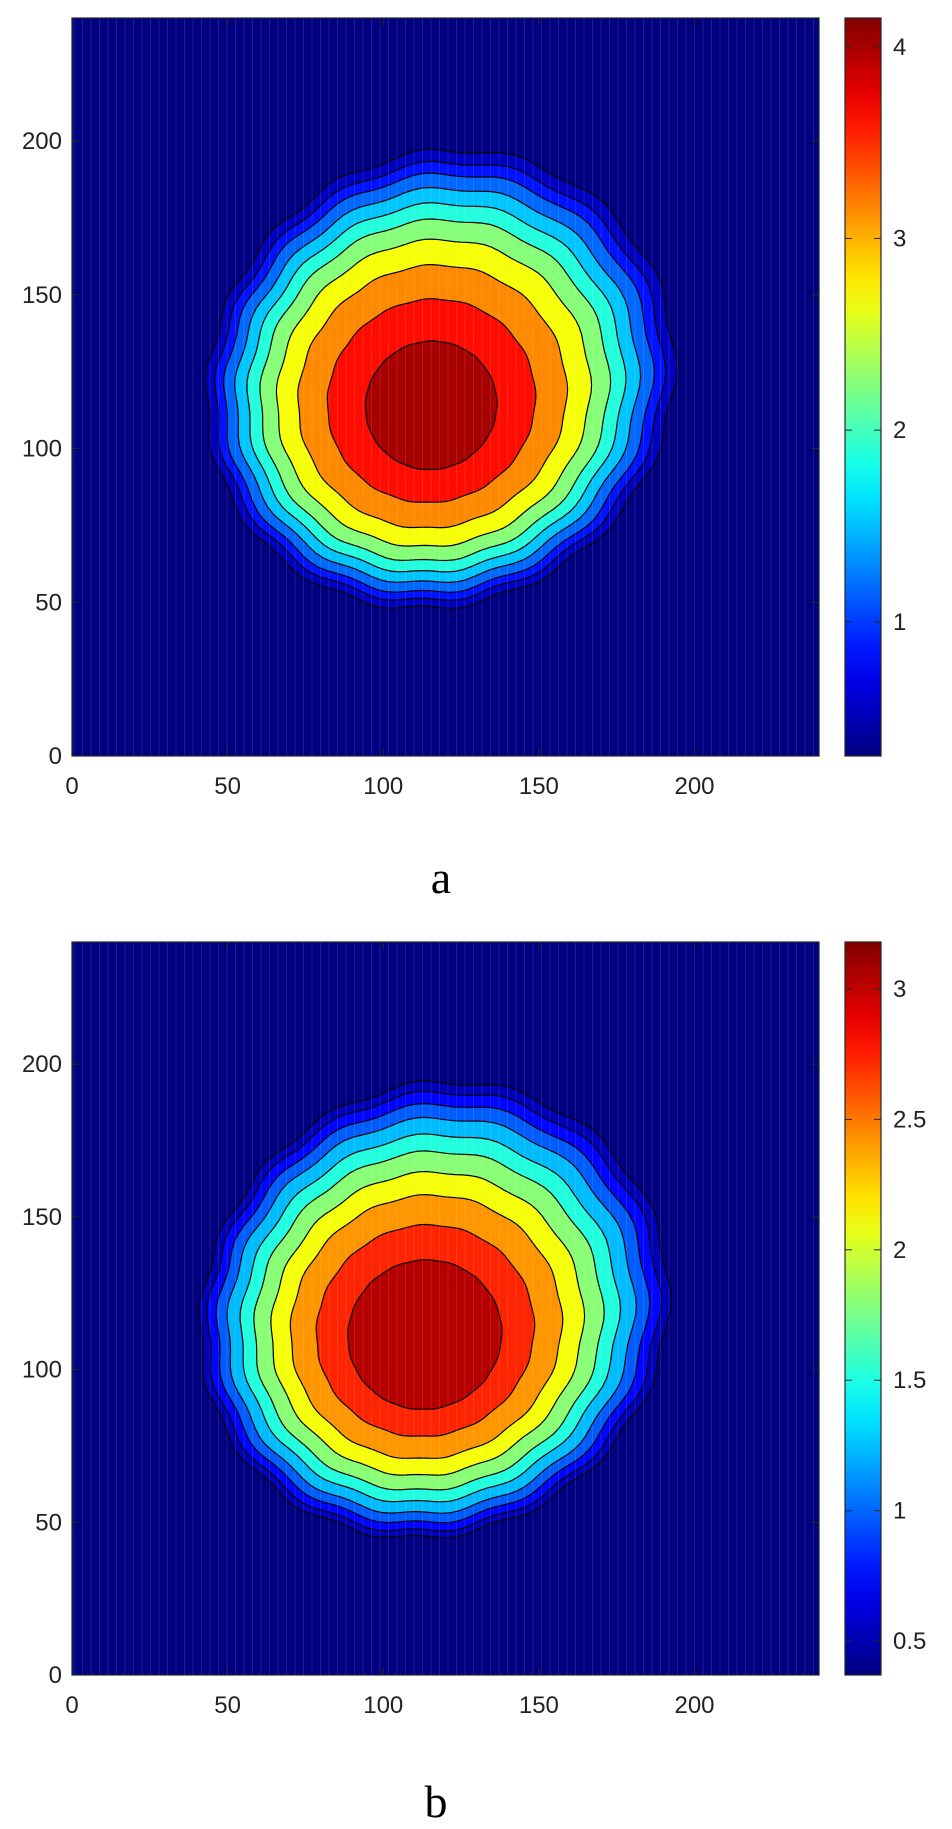 The image size is (952, 1829). I want to click on colorbar-tick-label: 2.5, so click(909, 1119).